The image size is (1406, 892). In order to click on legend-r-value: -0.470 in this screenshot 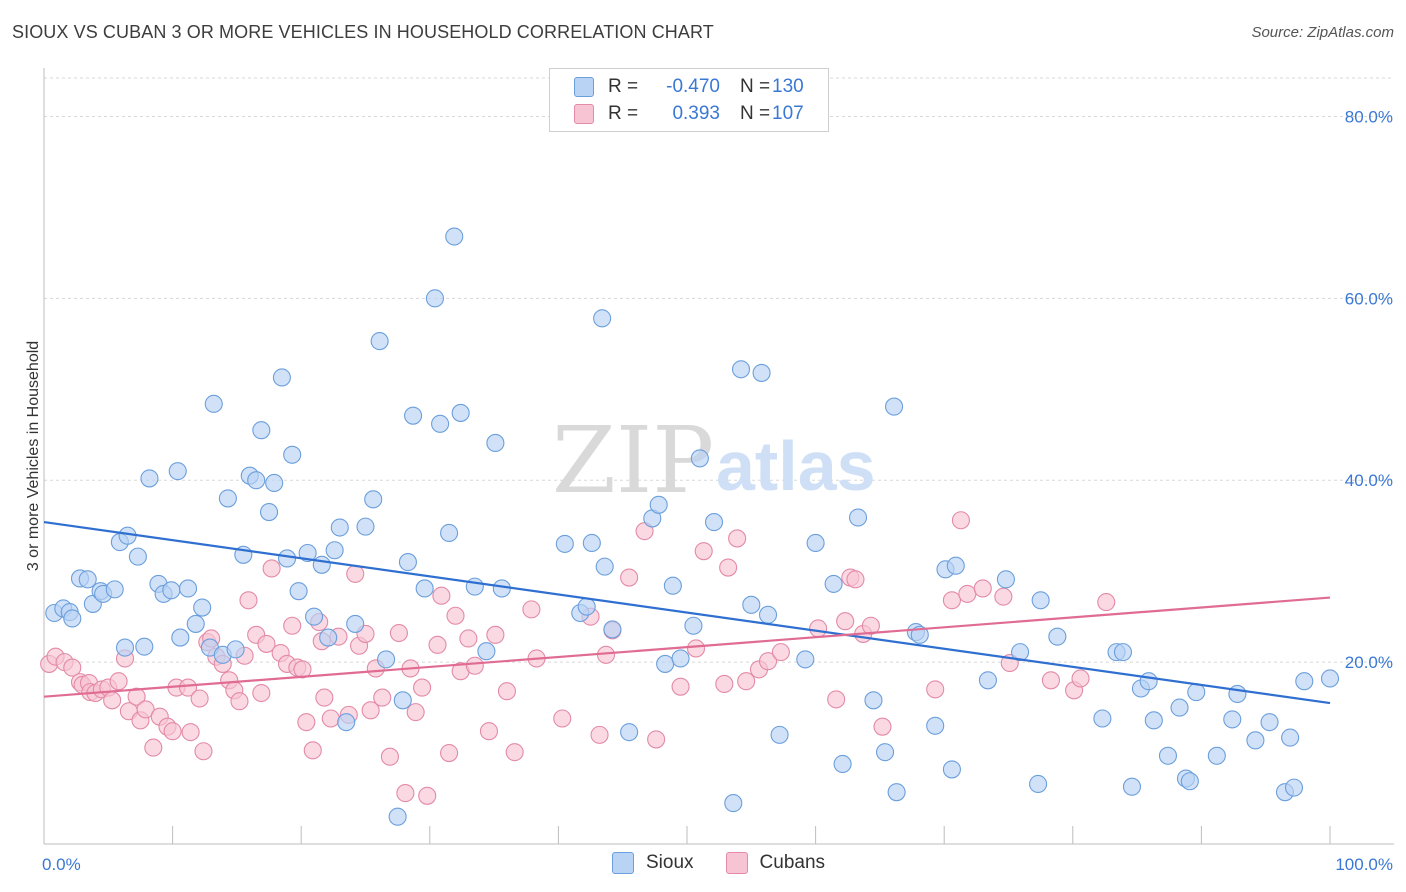, I will do `click(693, 86)`.